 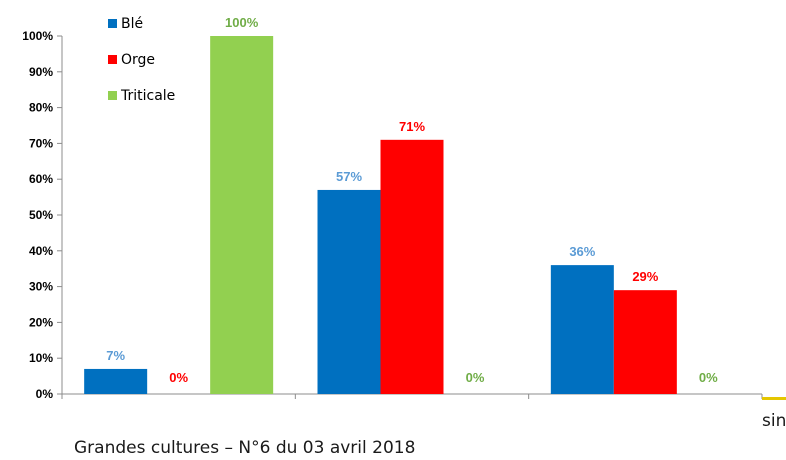 I want to click on y-axis: 0% 10% 20% 30% 40% 50% 60% 70% 80% 90% 100%, so click(x=42, y=215).